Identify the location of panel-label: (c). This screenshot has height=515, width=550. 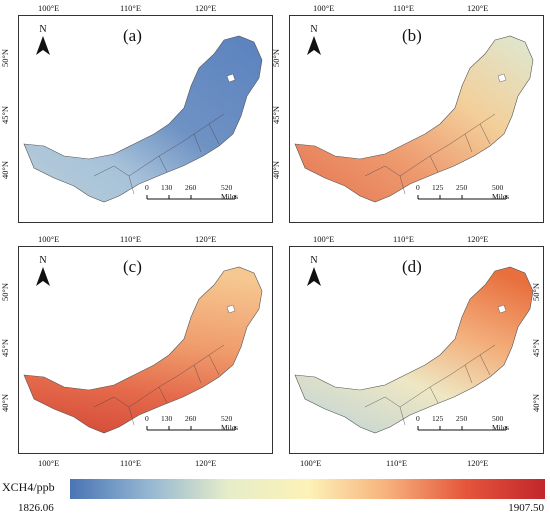
(132, 266).